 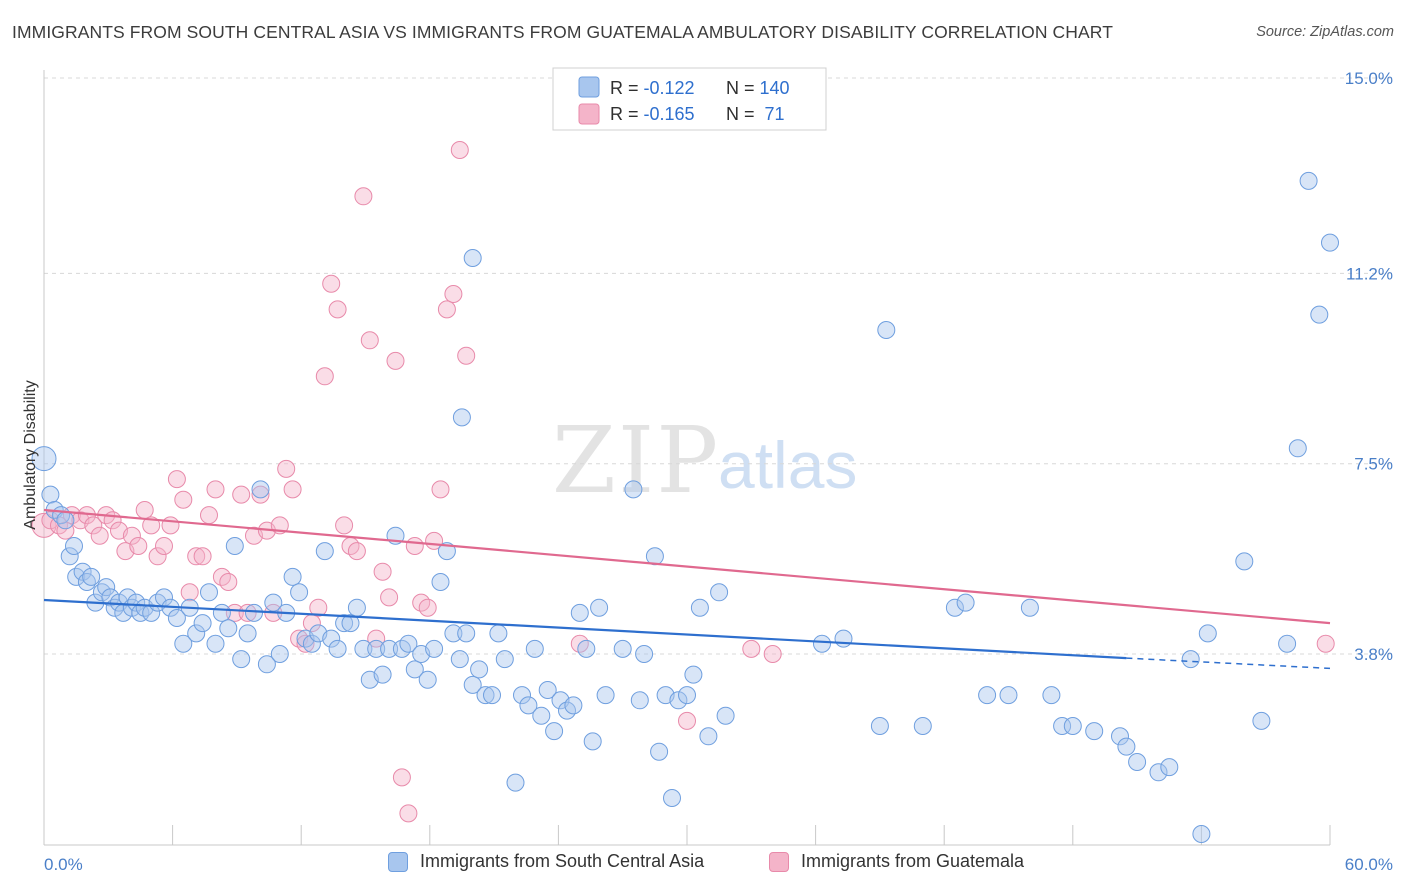 What do you see at coordinates (1373, 464) in the screenshot?
I see `y-tick-label-1: 7.5%` at bounding box center [1373, 464].